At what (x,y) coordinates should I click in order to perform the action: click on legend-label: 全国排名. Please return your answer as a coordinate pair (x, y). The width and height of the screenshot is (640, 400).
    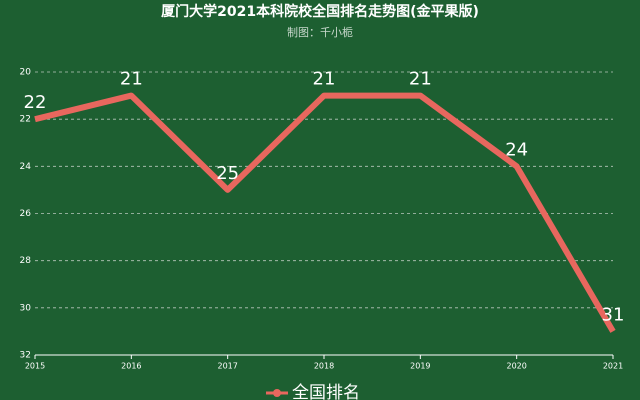
    Looking at the image, I should click on (326, 391).